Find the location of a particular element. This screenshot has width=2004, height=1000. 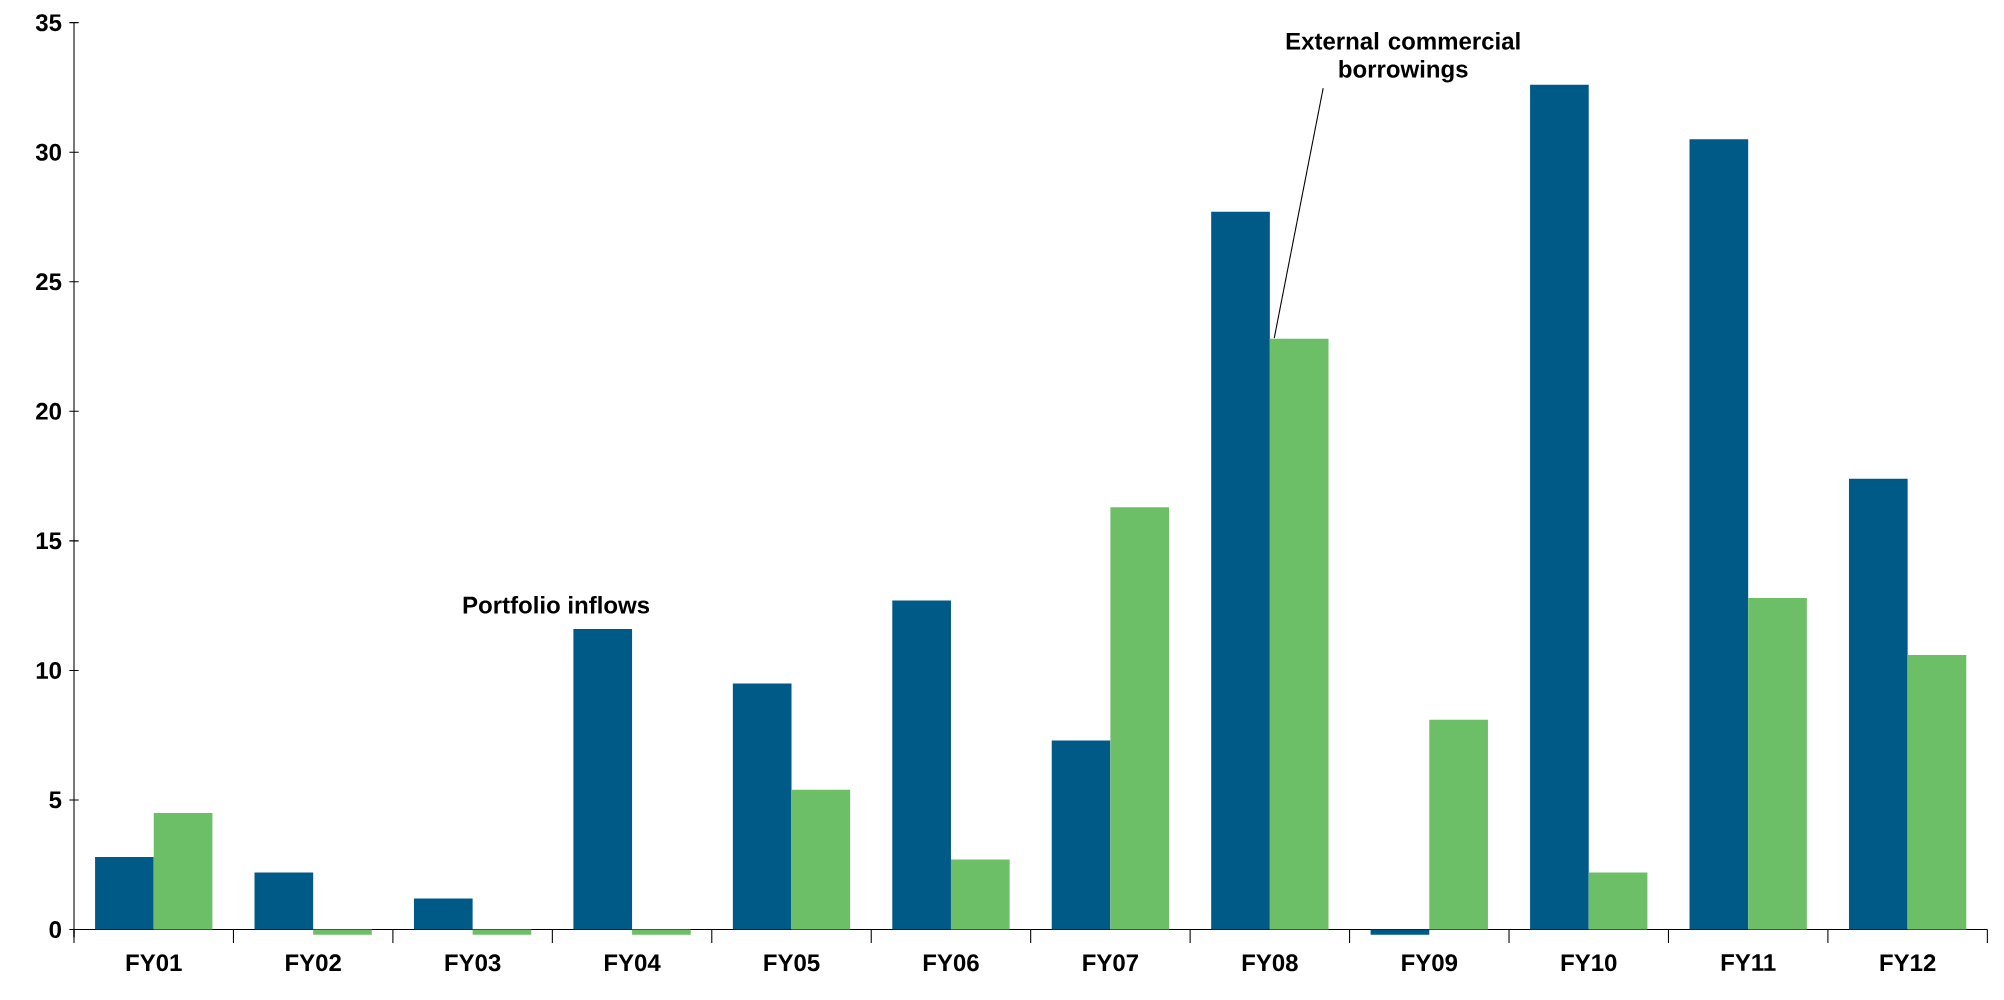

x-tick-label: FY09 is located at coordinates (1430, 963).